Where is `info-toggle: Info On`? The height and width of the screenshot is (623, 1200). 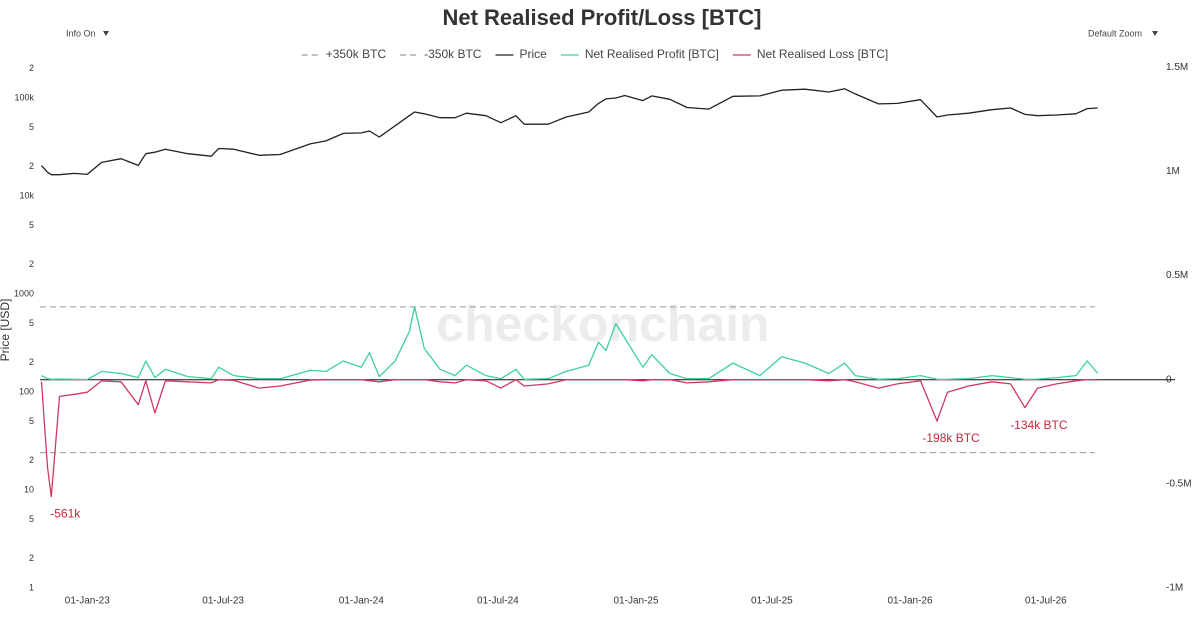
info-toggle: Info On is located at coordinates (81, 33).